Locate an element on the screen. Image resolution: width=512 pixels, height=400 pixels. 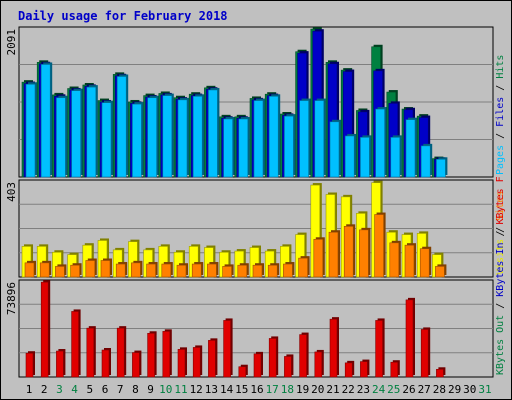
x-tick-label-10: 10 is located at coordinates (165, 389).